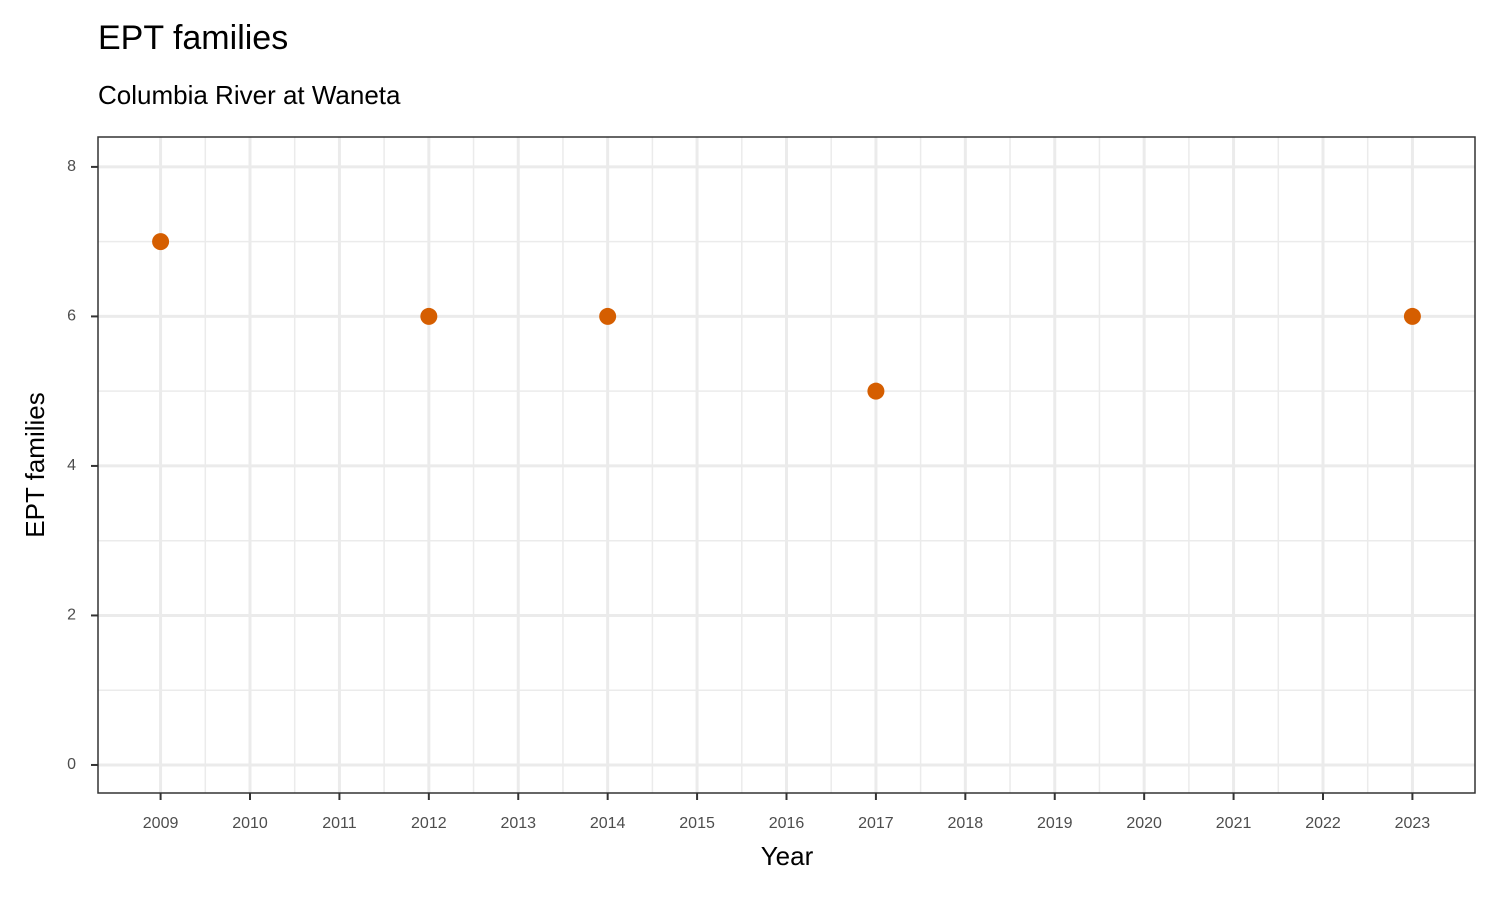  I want to click on y-tick-label: 8, so click(71, 166).